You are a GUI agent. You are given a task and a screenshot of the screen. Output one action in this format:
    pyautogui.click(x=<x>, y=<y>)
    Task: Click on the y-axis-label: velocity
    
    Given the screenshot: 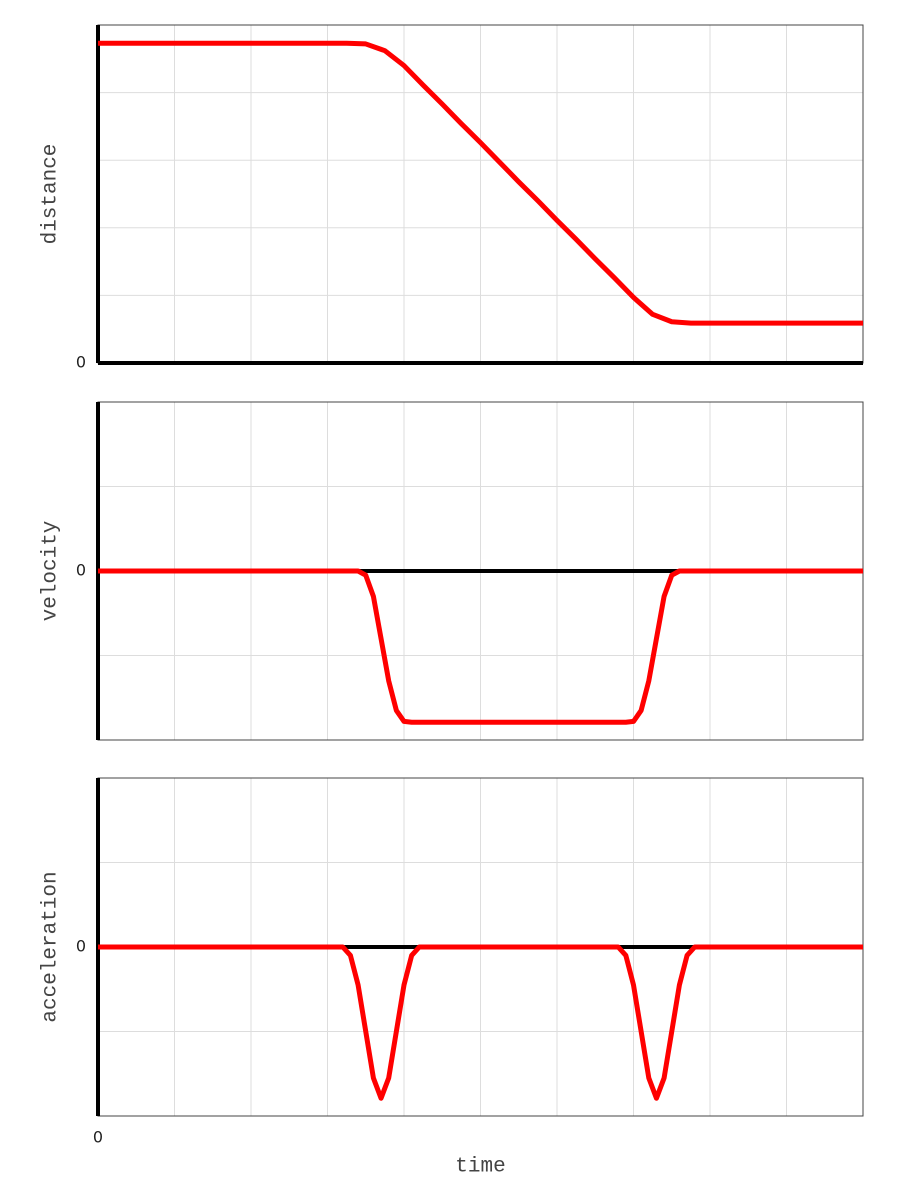 What is the action you would take?
    pyautogui.click(x=51, y=571)
    